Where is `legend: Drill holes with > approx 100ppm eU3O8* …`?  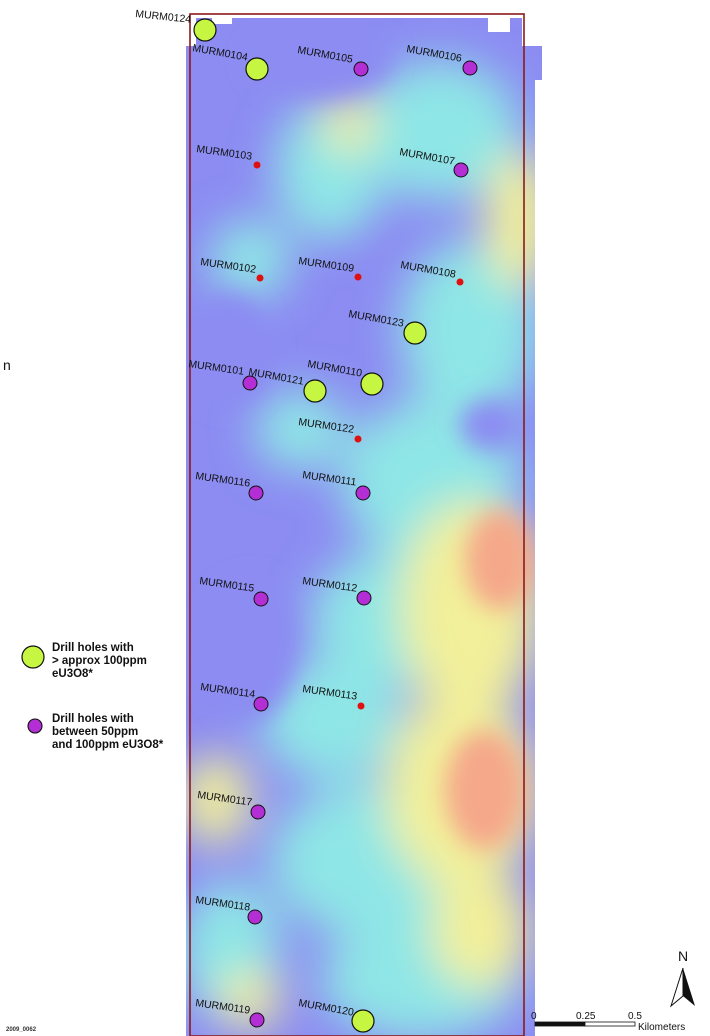
legend: Drill holes with > approx 100ppm eU3O8* … is located at coordinates (92, 696).